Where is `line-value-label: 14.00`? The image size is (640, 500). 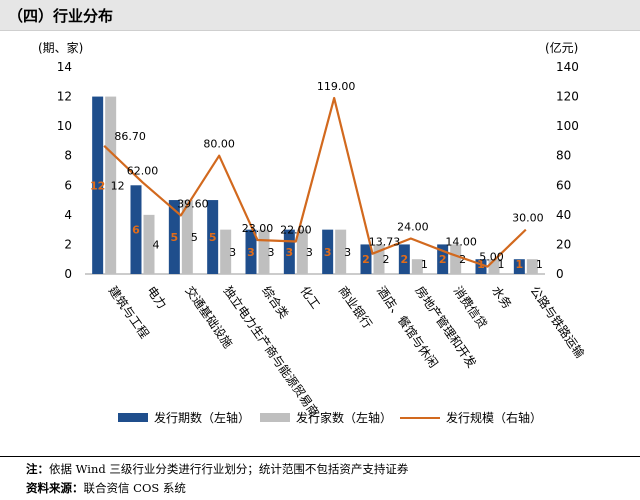 line-value-label: 14.00 is located at coordinates (461, 241).